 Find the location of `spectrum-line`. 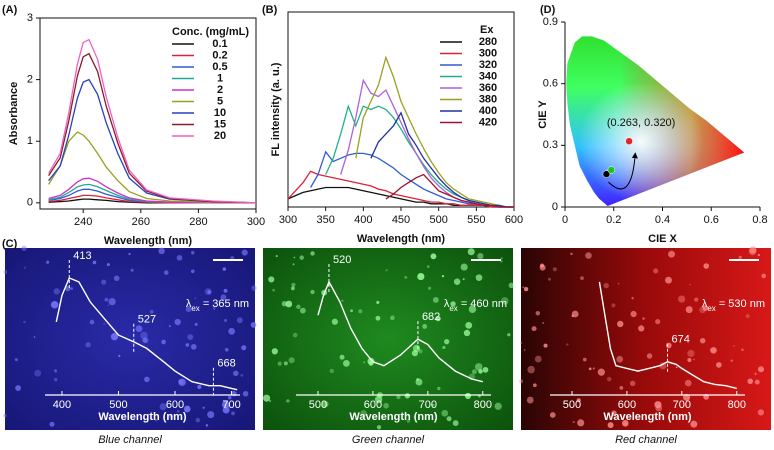

spectrum-line is located at coordinates (667, 335).